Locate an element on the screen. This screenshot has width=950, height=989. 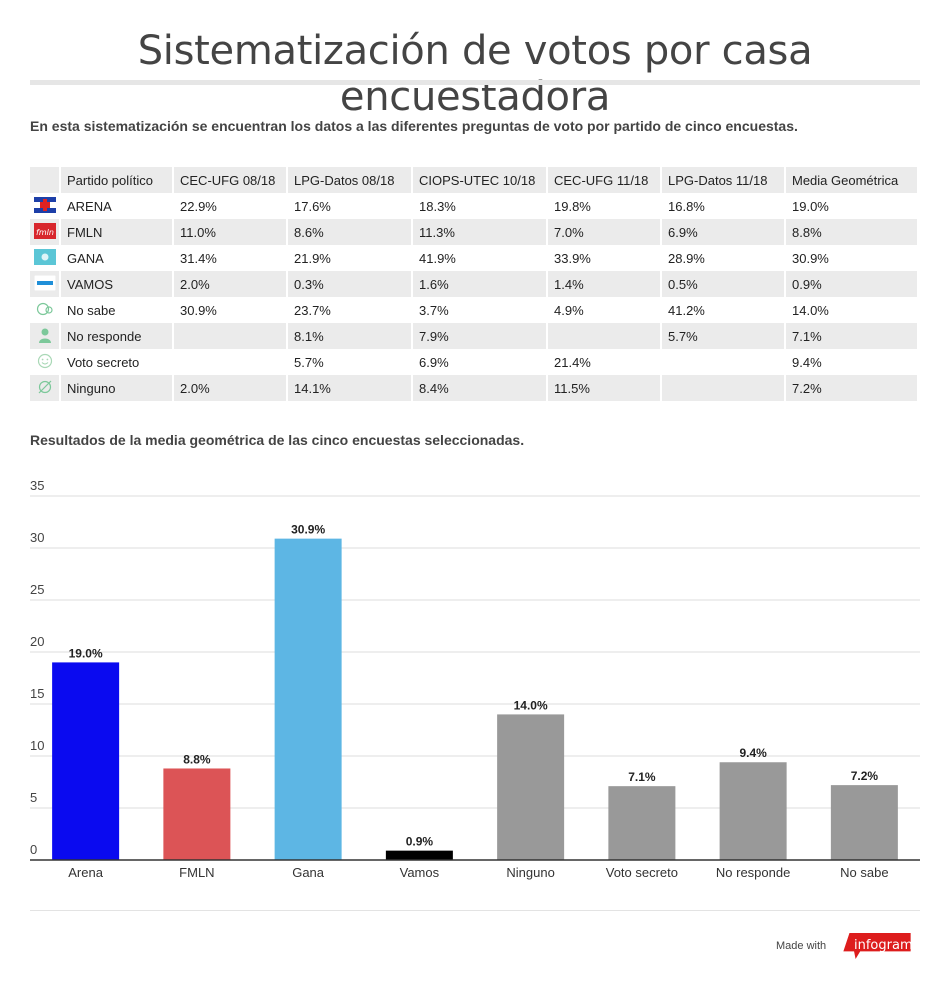
value-cell: 11.3% is located at coordinates (479, 232).